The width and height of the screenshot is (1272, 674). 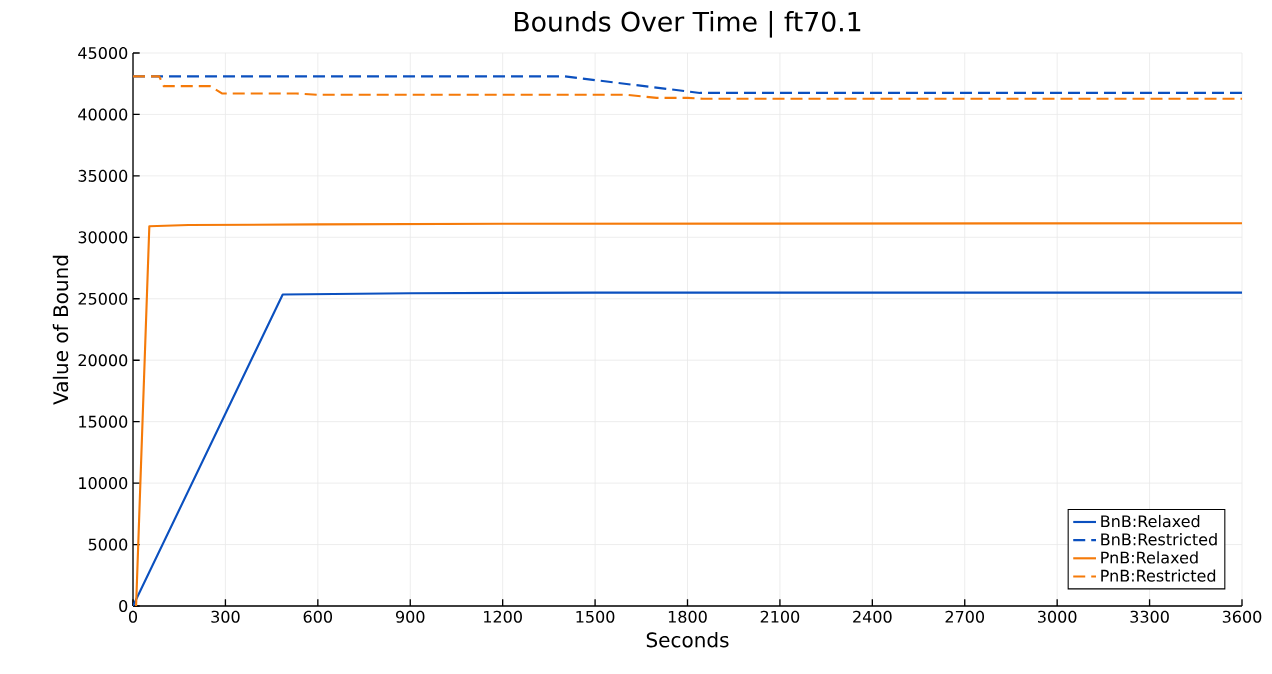 I want to click on y-tick-label: 5000, so click(x=108, y=544).